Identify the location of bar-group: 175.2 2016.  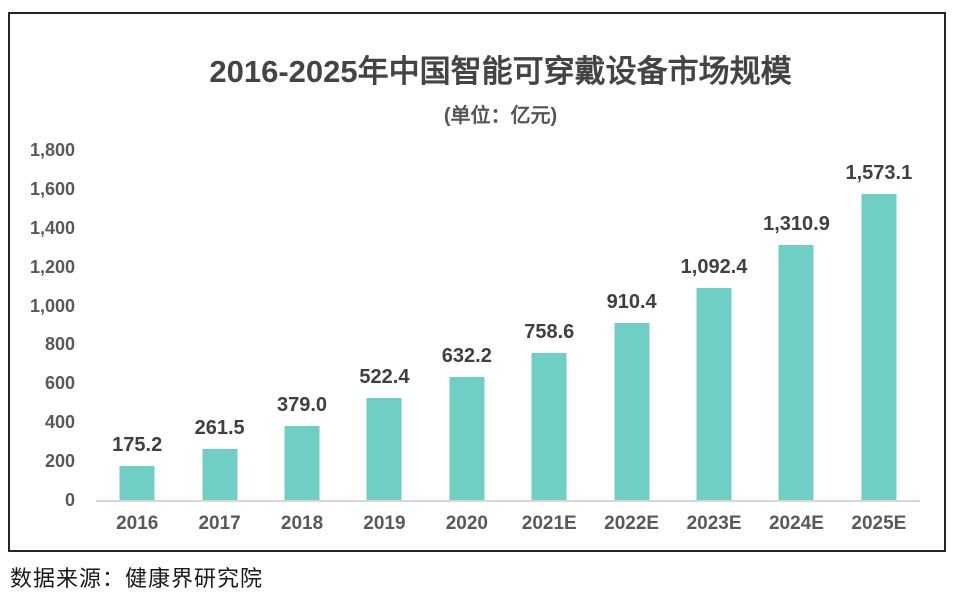
(137, 342).